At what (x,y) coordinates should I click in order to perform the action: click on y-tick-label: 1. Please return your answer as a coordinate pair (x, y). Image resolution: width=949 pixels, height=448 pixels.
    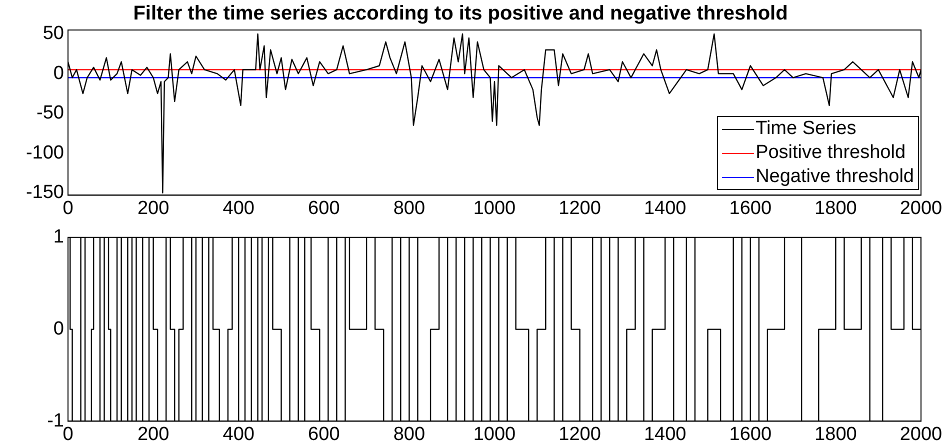
    Looking at the image, I should click on (58, 237).